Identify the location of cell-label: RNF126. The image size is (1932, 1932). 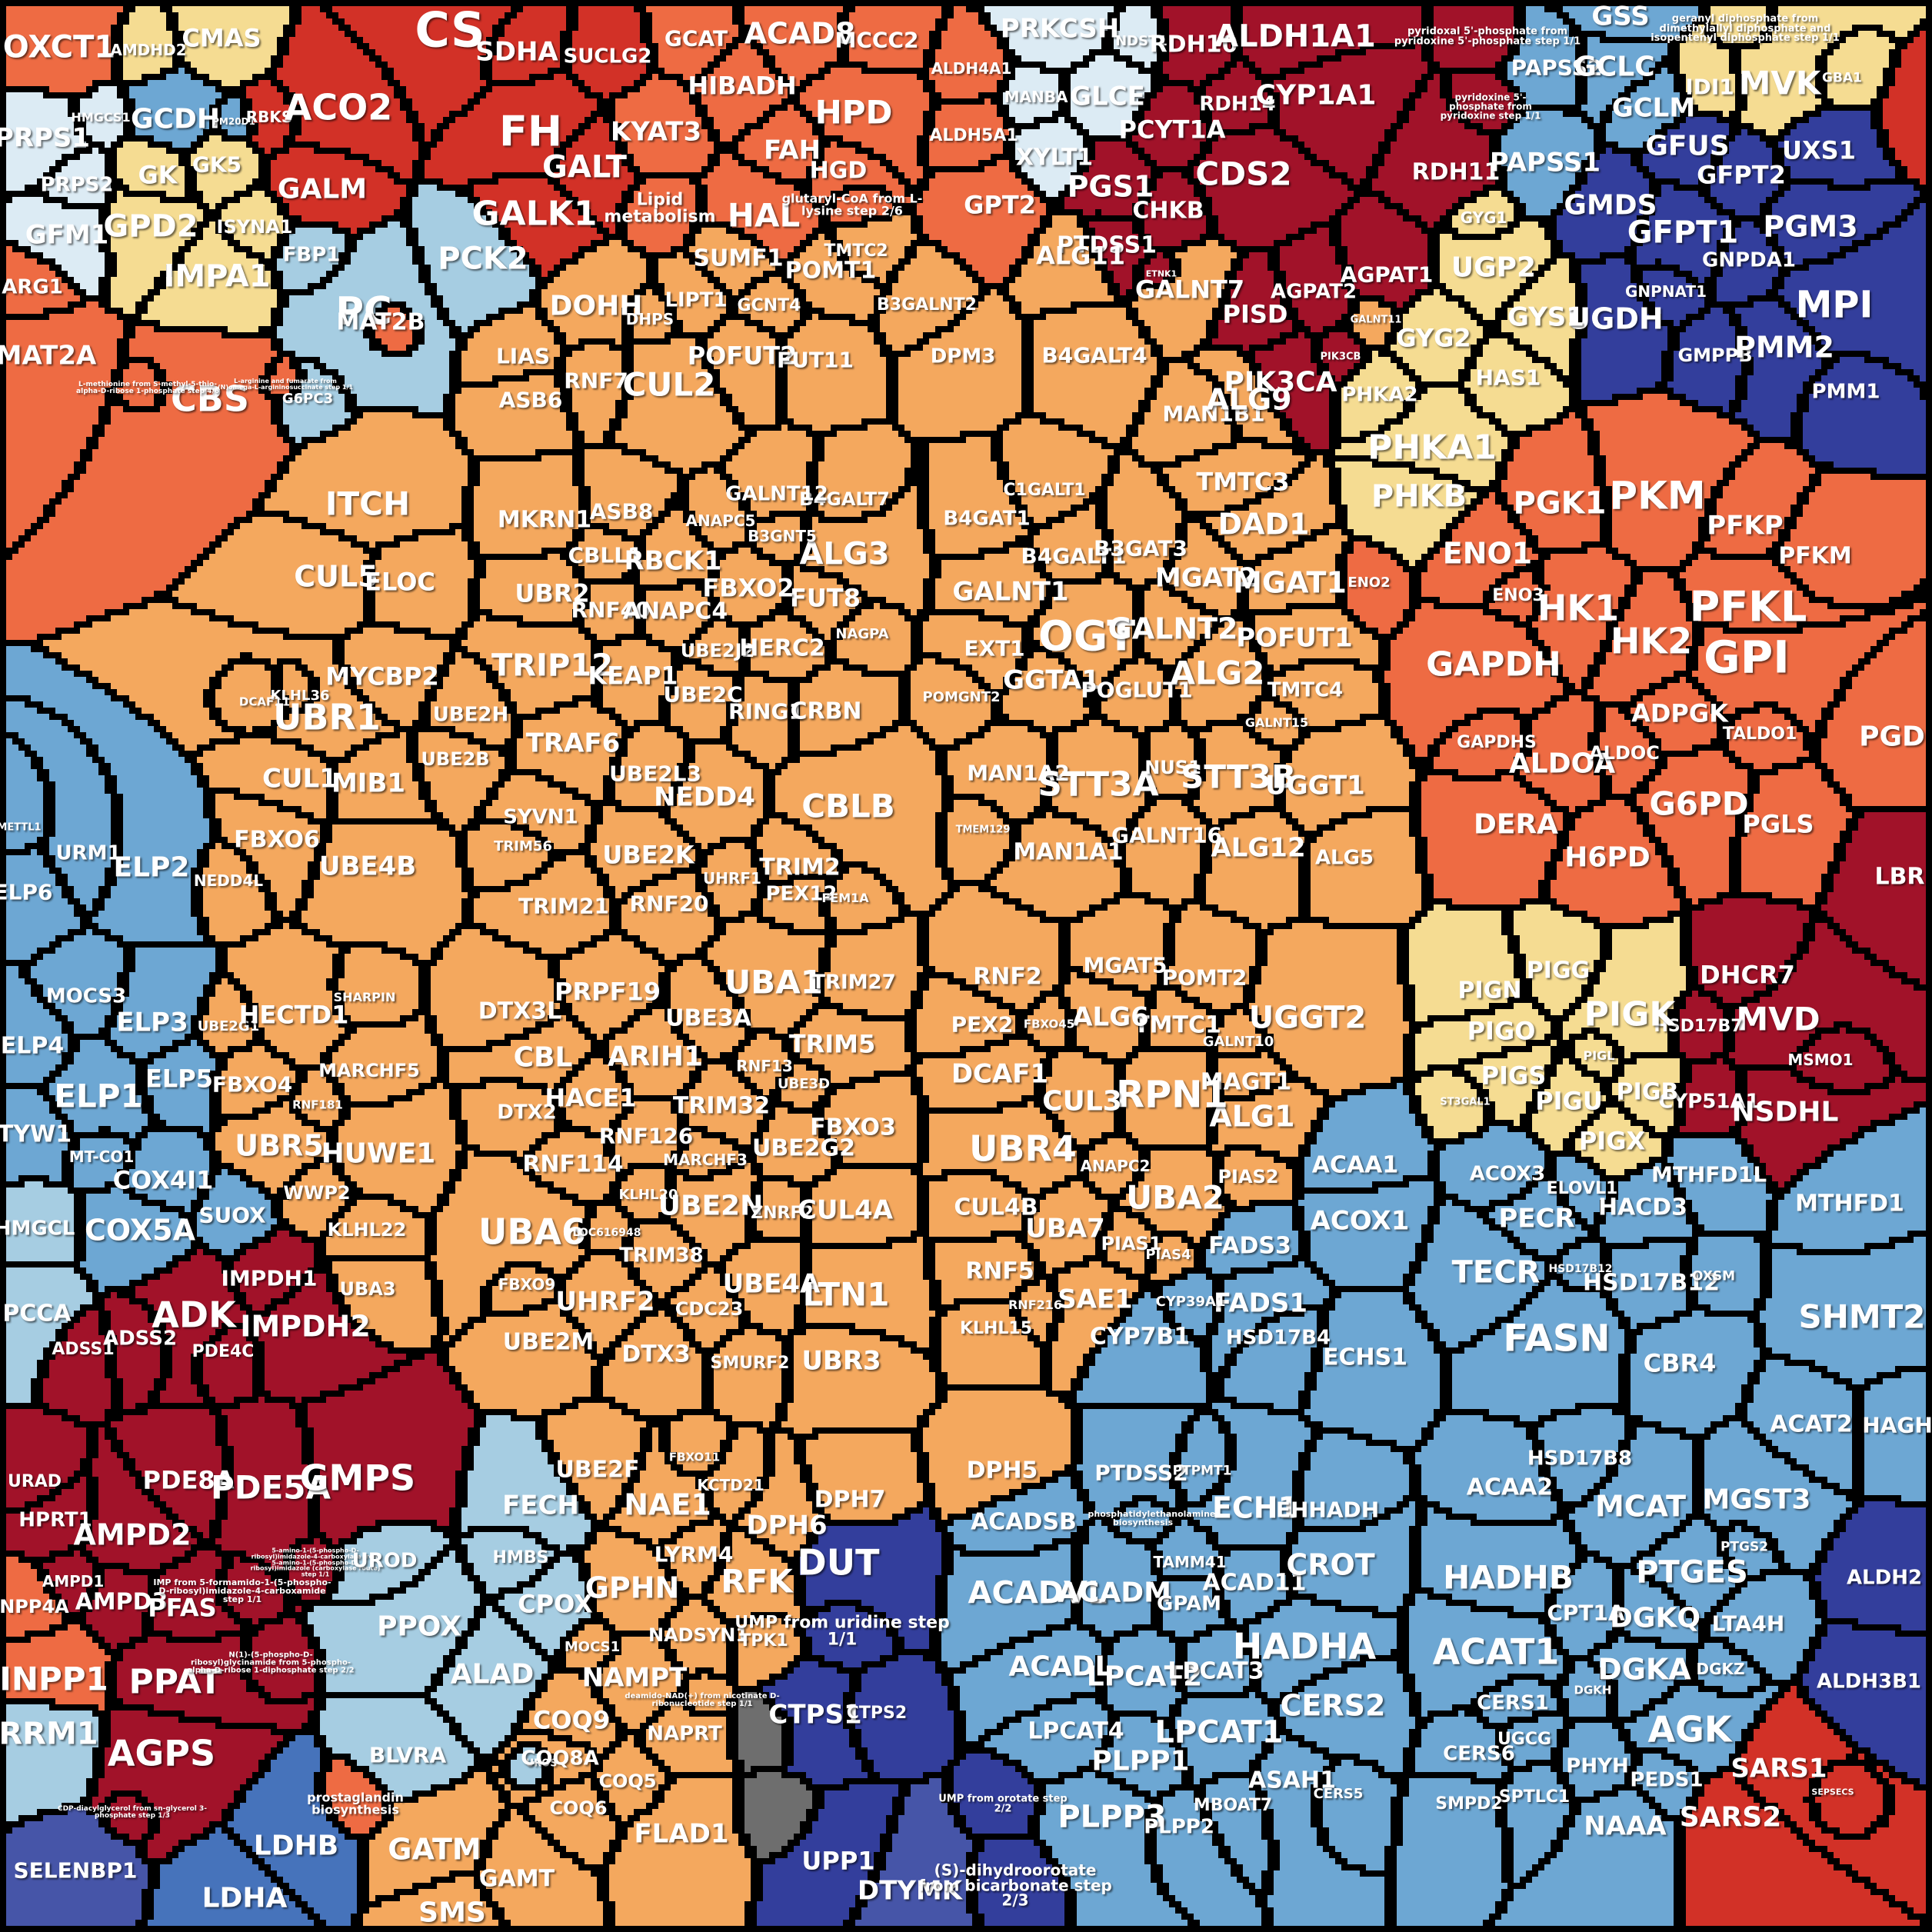
(646, 1136).